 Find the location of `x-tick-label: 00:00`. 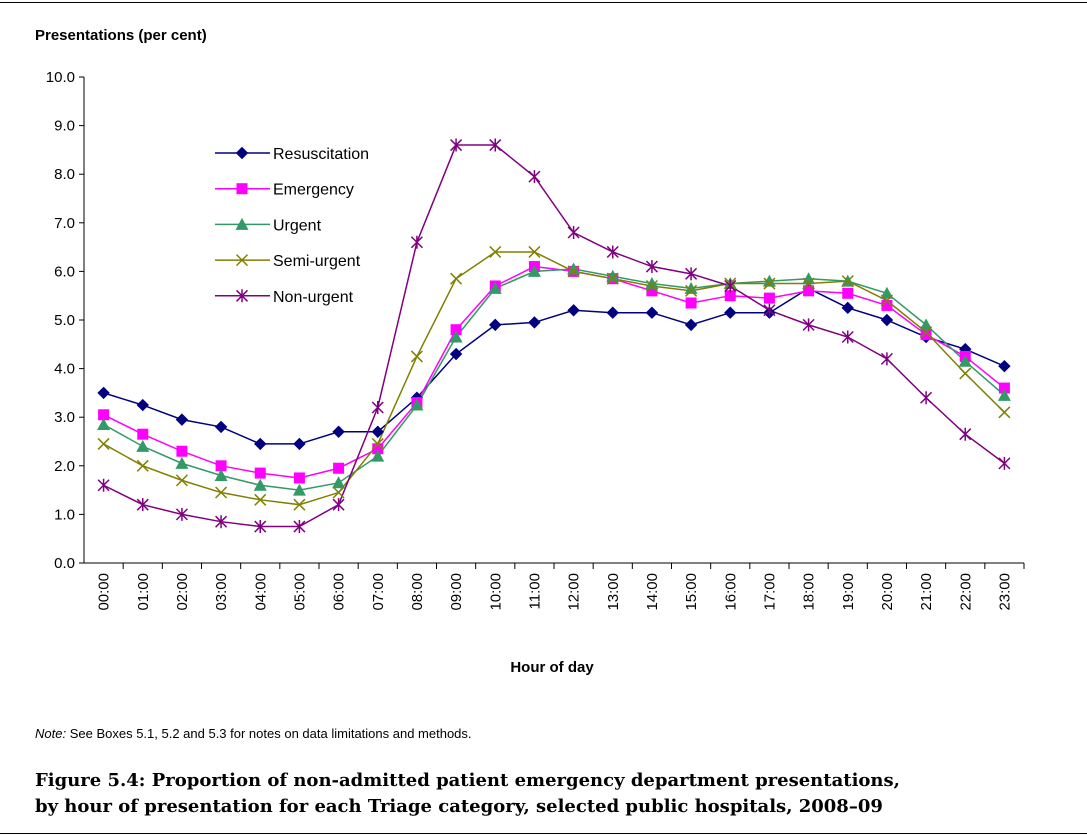

x-tick-label: 00:00 is located at coordinates (104, 592).